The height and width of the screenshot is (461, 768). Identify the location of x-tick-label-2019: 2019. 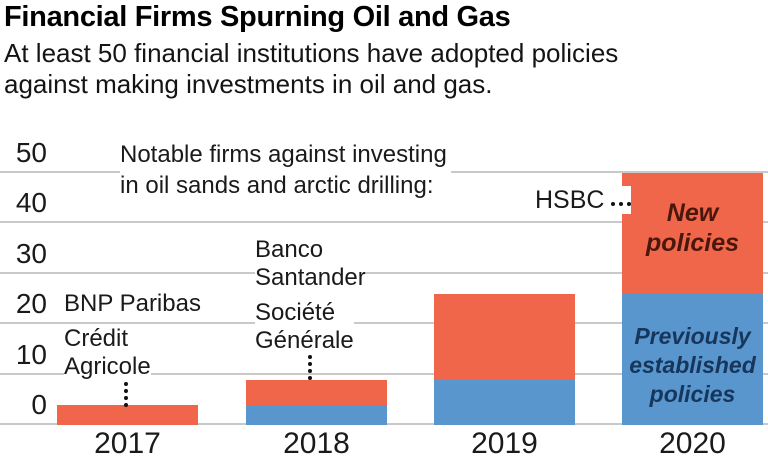
(504, 443).